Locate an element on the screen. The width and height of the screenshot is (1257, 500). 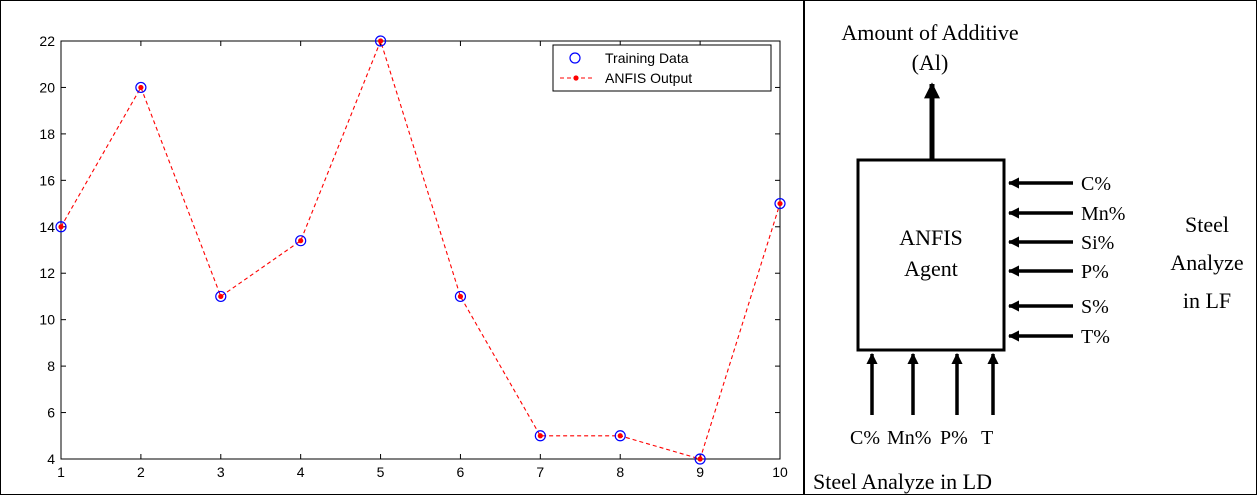
lf-group-label-line3: in LF is located at coordinates (1207, 300).